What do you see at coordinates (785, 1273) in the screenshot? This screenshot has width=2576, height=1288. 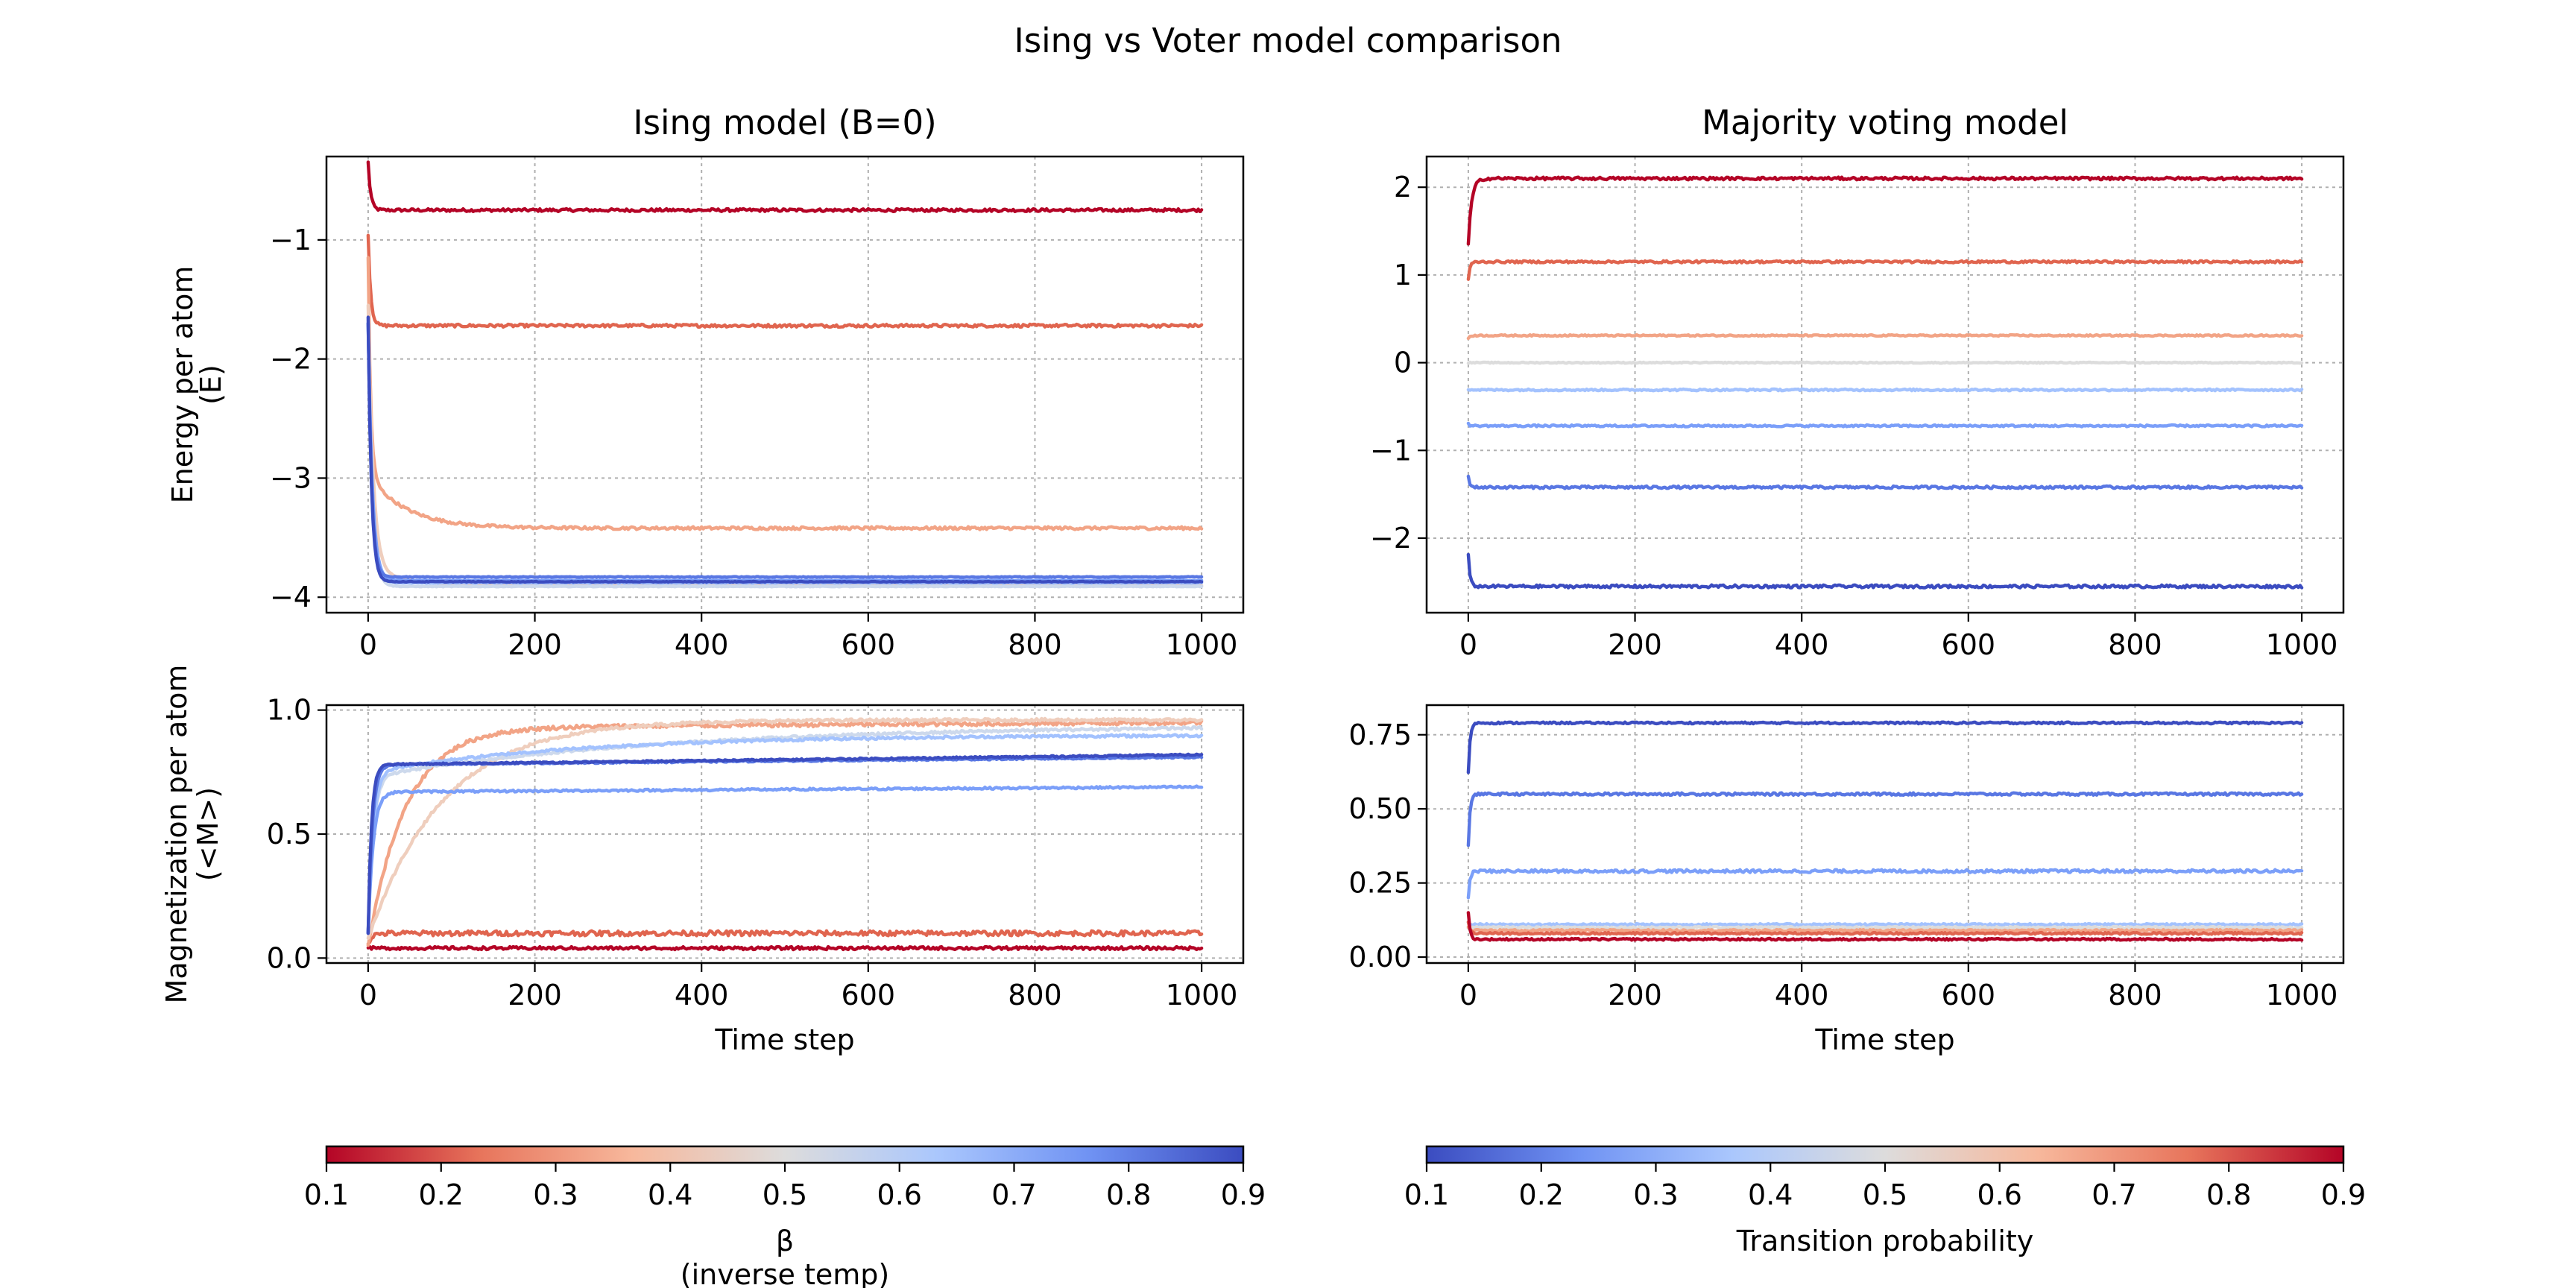 I see `colorbar-label: (inverse temp)` at bounding box center [785, 1273].